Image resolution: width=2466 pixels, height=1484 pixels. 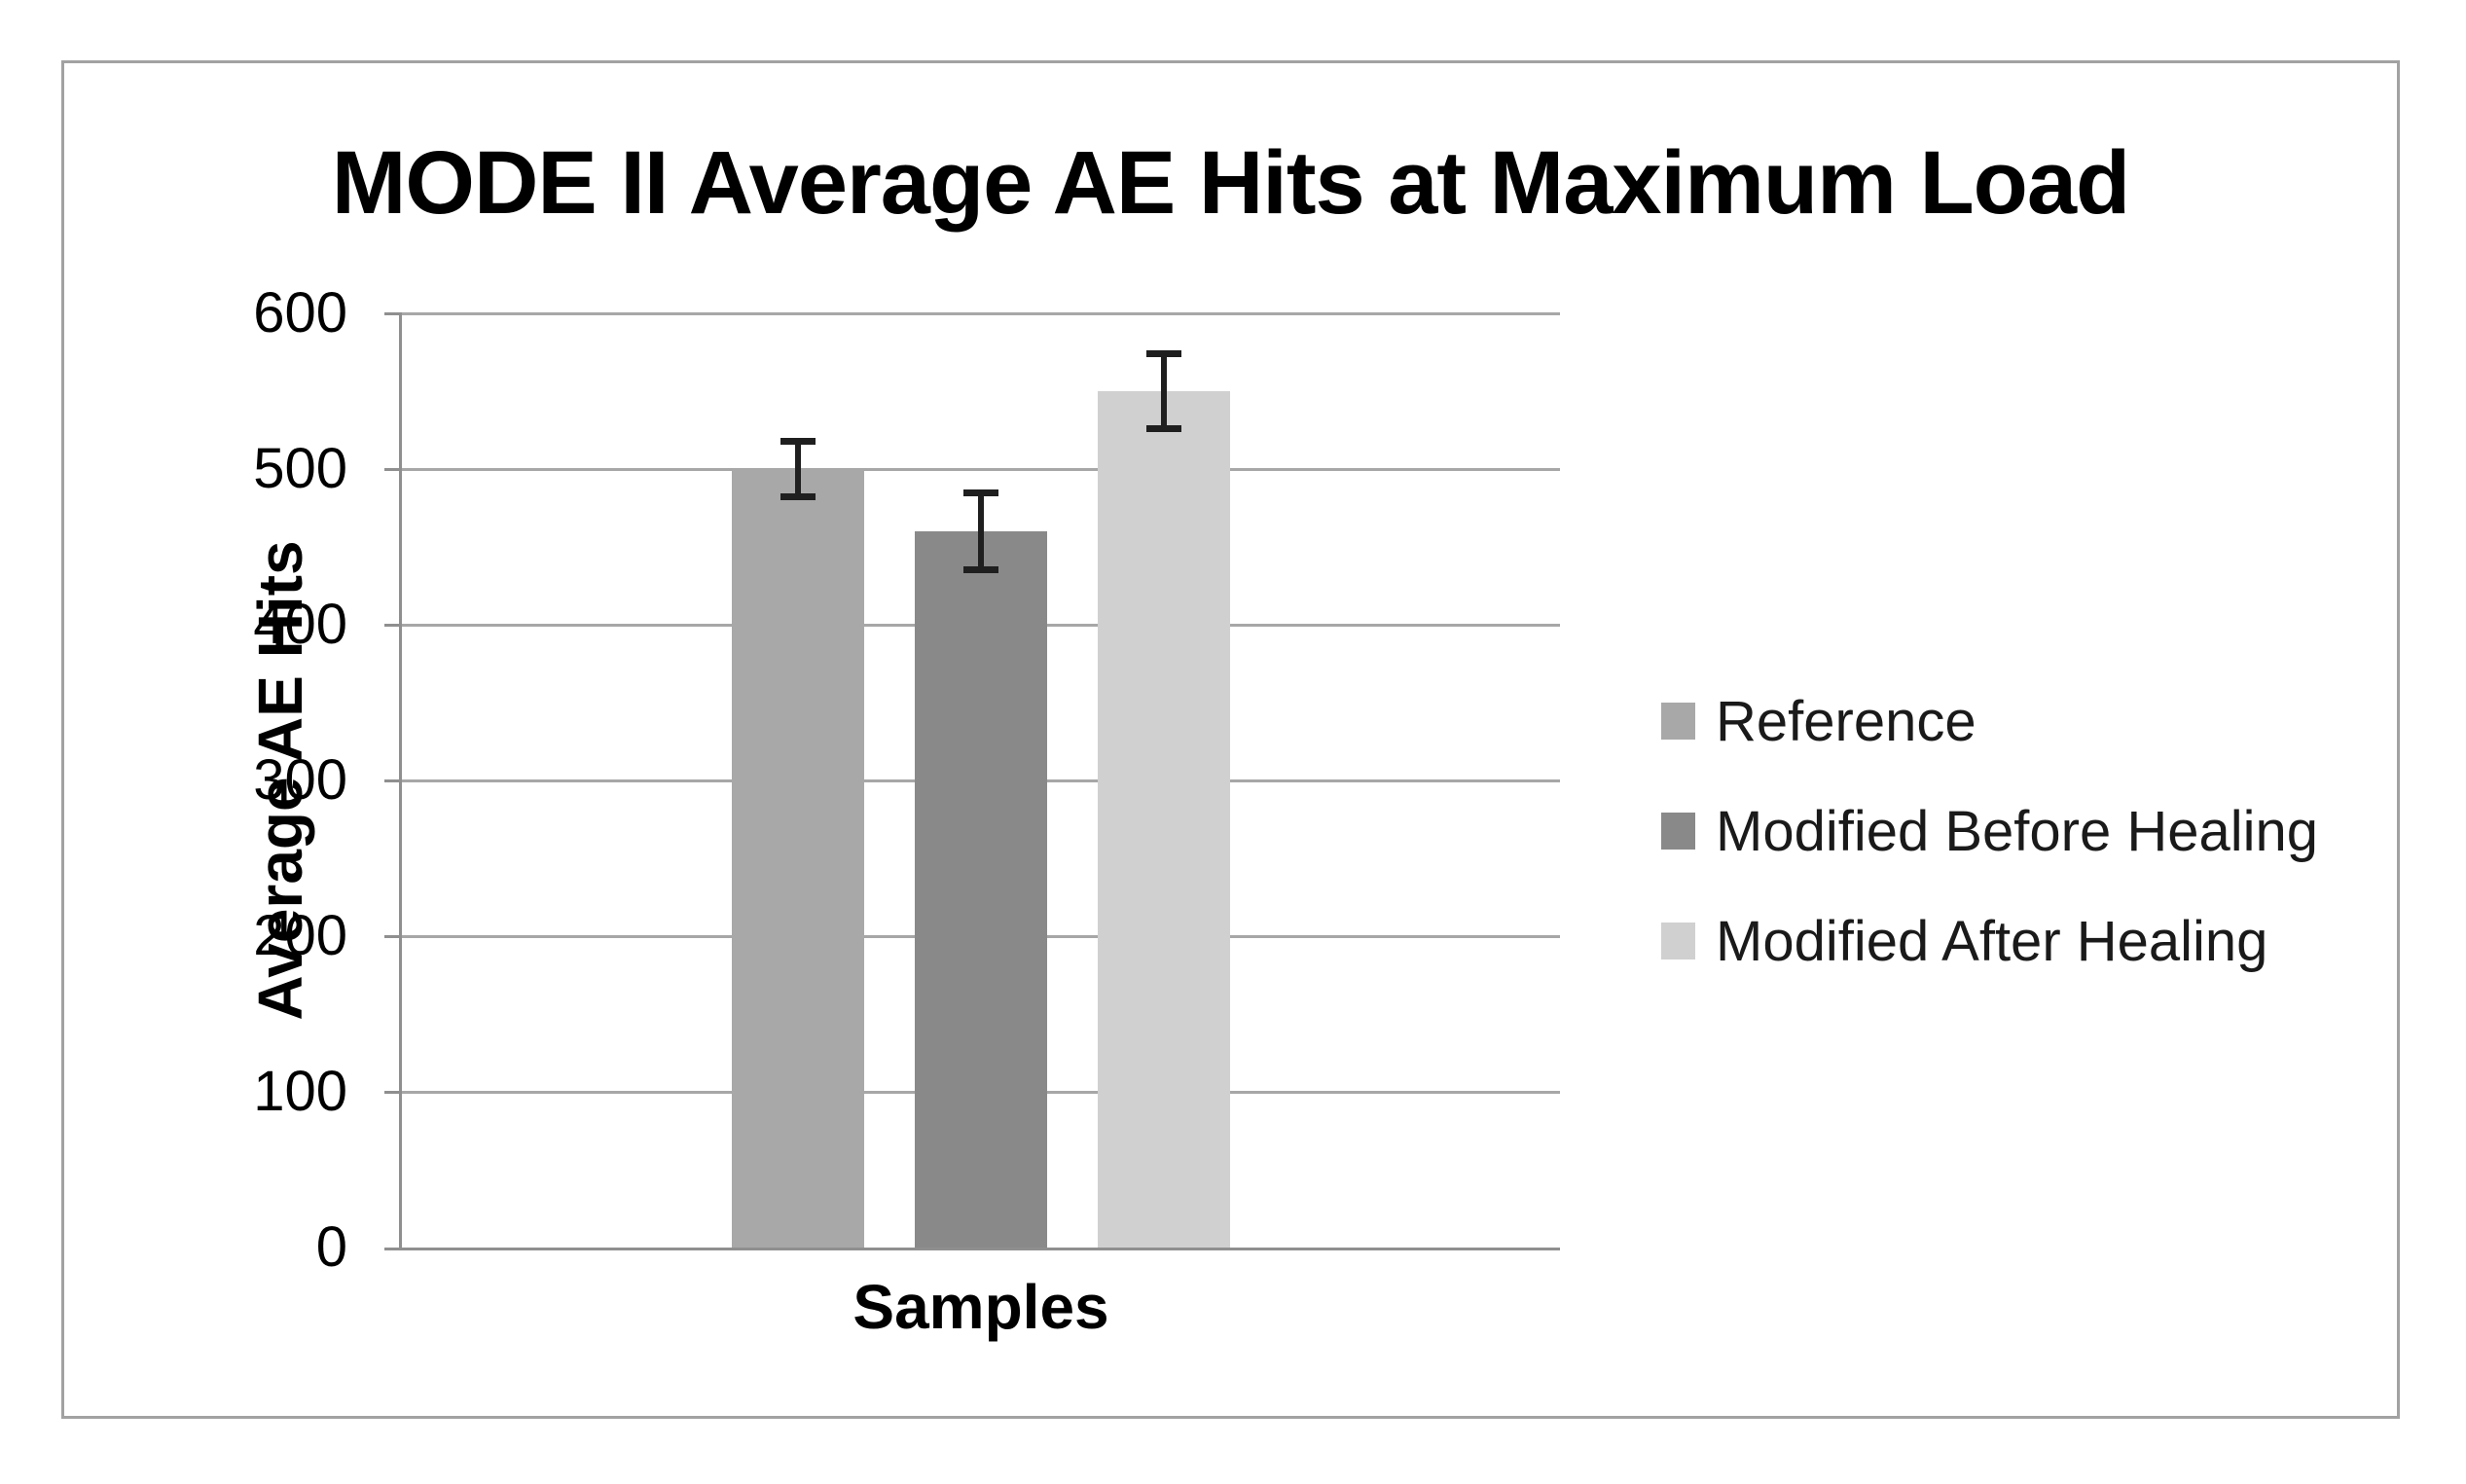 What do you see at coordinates (300, 936) in the screenshot?
I see `y-tick-label-200: 200` at bounding box center [300, 936].